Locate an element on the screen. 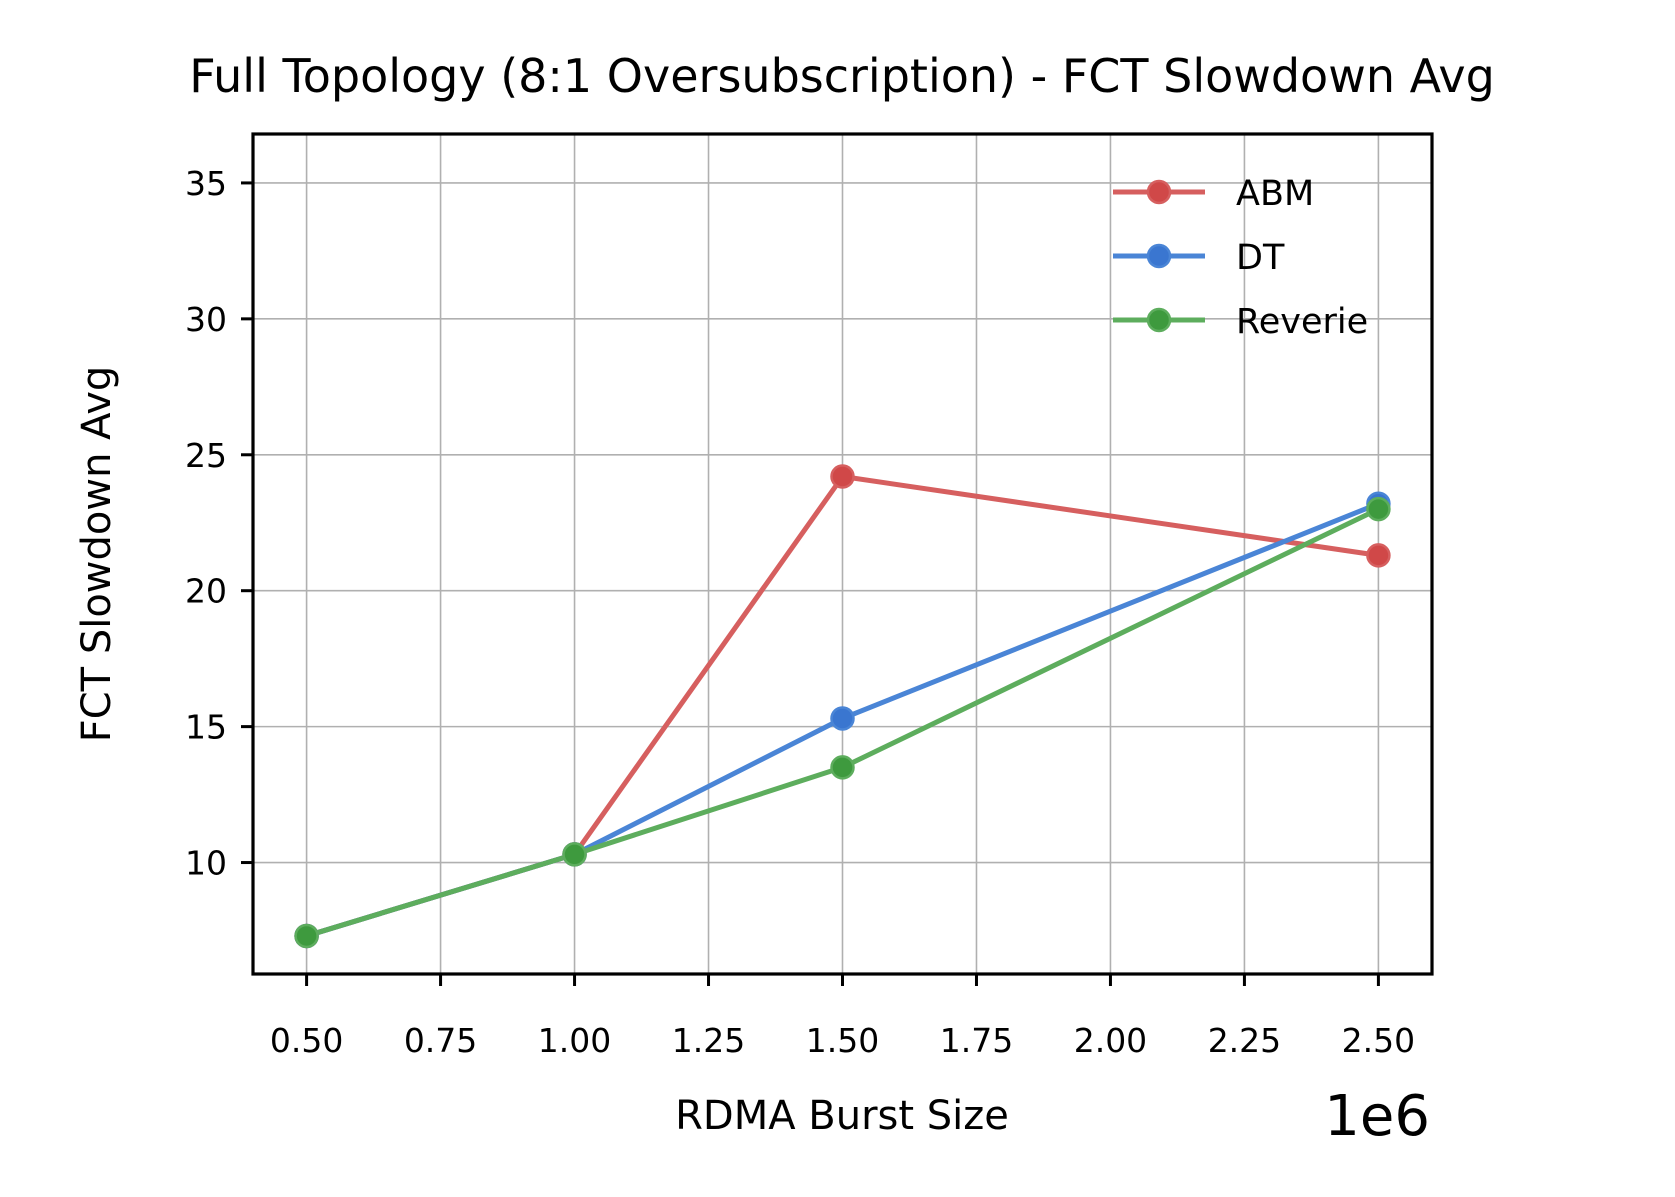  x-tick-label: 2.50 is located at coordinates (1378, 1040).